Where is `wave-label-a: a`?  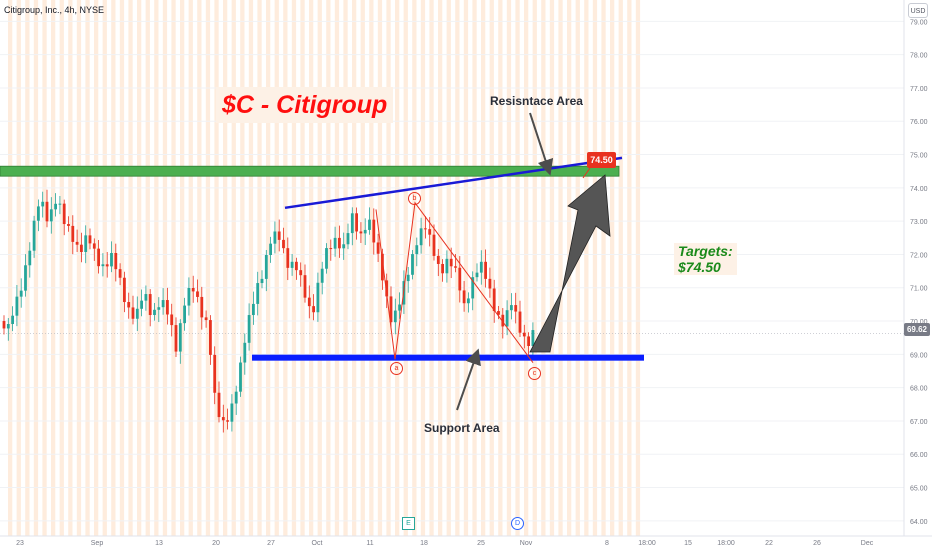
wave-label-a: a is located at coordinates (396, 368).